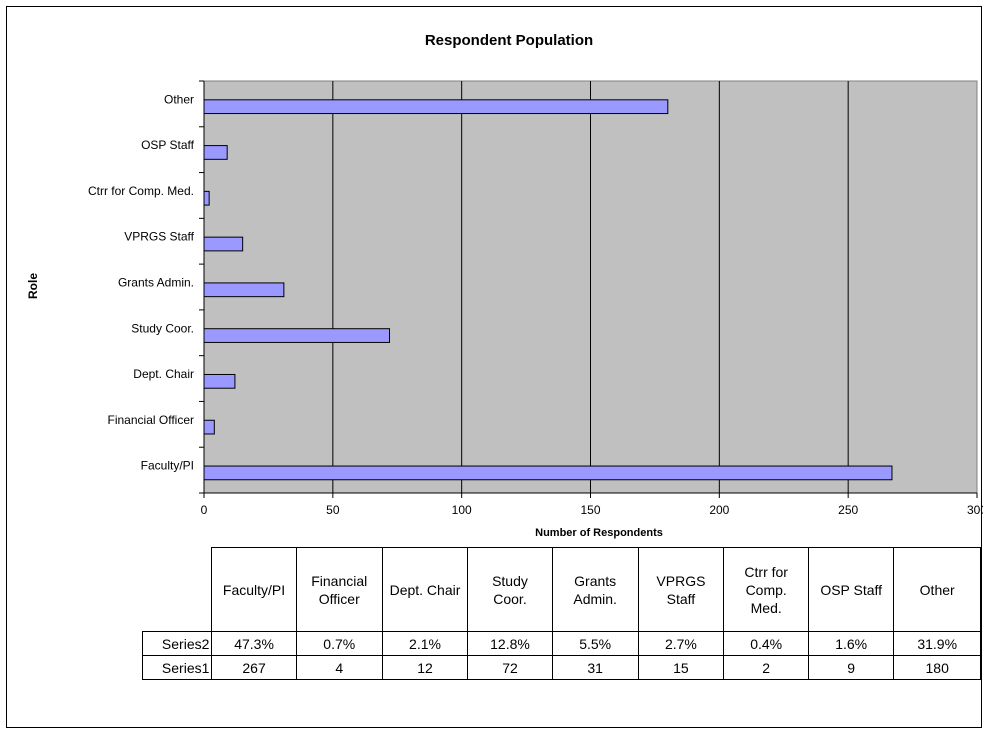 The image size is (990, 736). I want to click on y-tick-label-other: Other, so click(179, 99).